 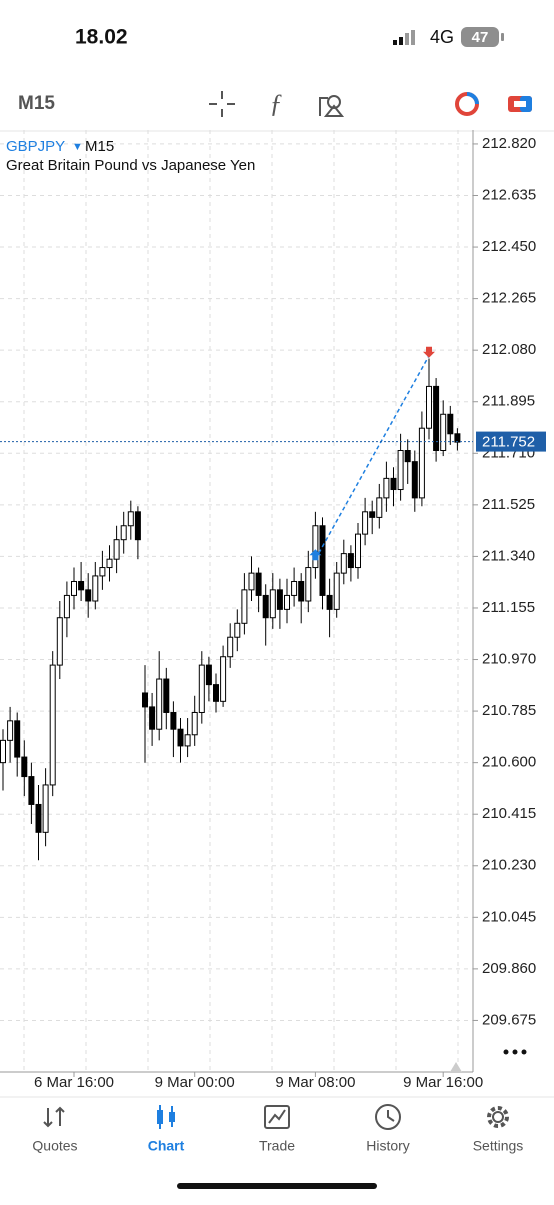 What do you see at coordinates (166, 1129) in the screenshot?
I see `tab-button: Chart` at bounding box center [166, 1129].